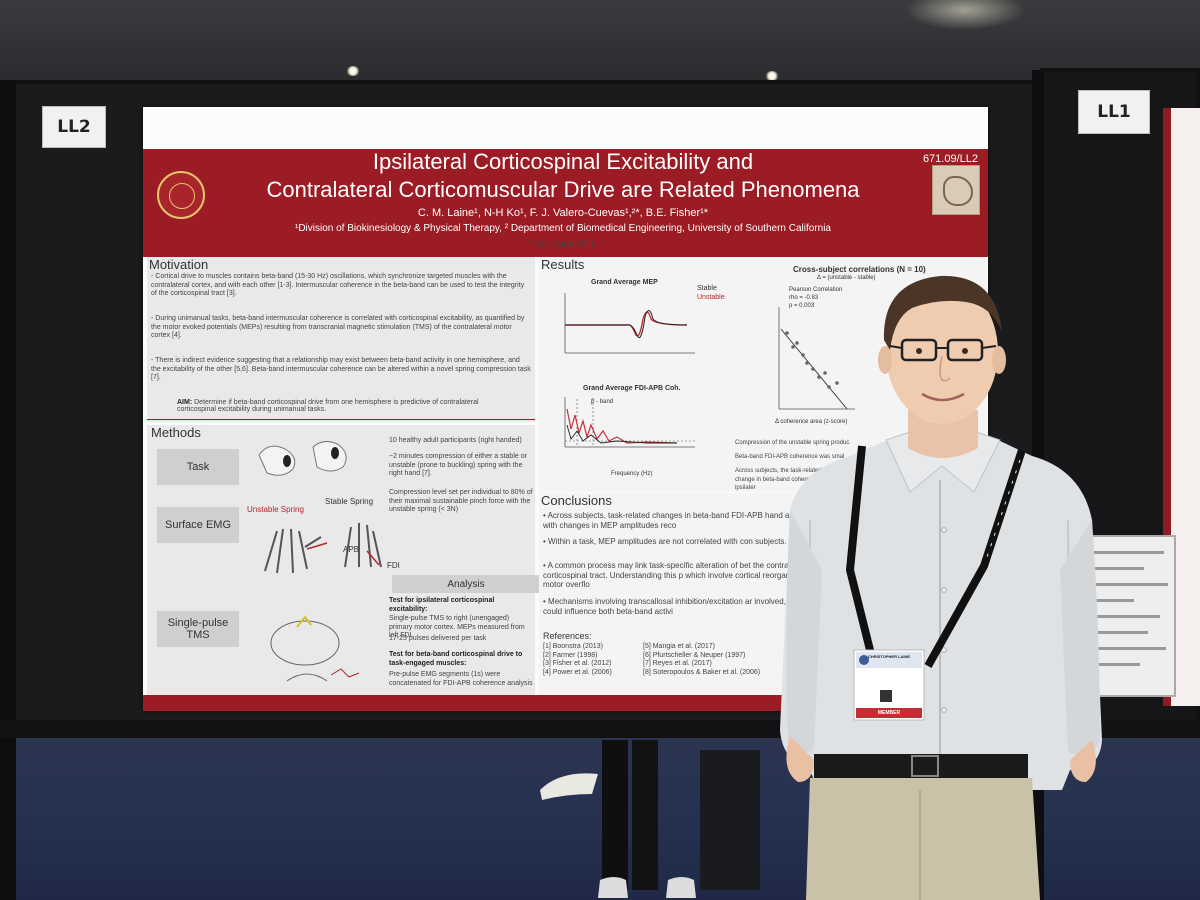  Describe the element at coordinates (351, 549) in the screenshot. I see `label-apb: APB` at that location.